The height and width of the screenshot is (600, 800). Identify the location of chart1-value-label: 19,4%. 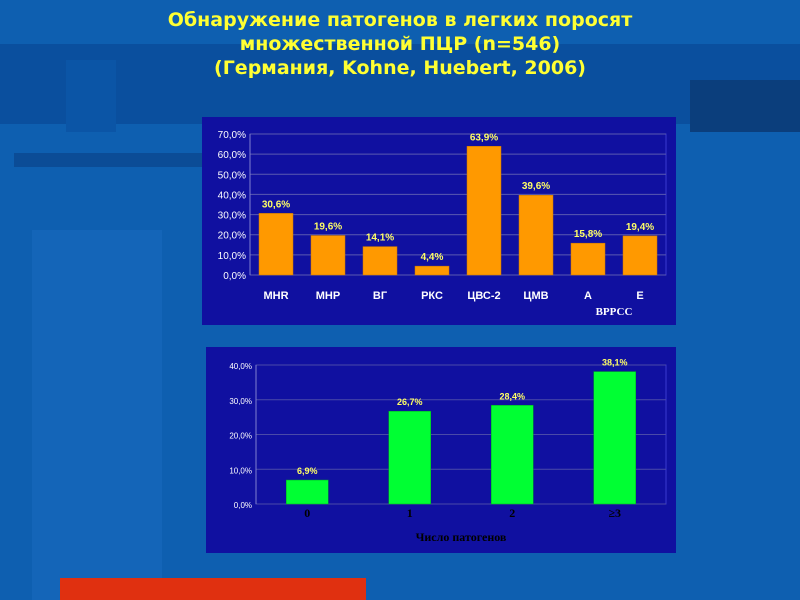
(640, 227).